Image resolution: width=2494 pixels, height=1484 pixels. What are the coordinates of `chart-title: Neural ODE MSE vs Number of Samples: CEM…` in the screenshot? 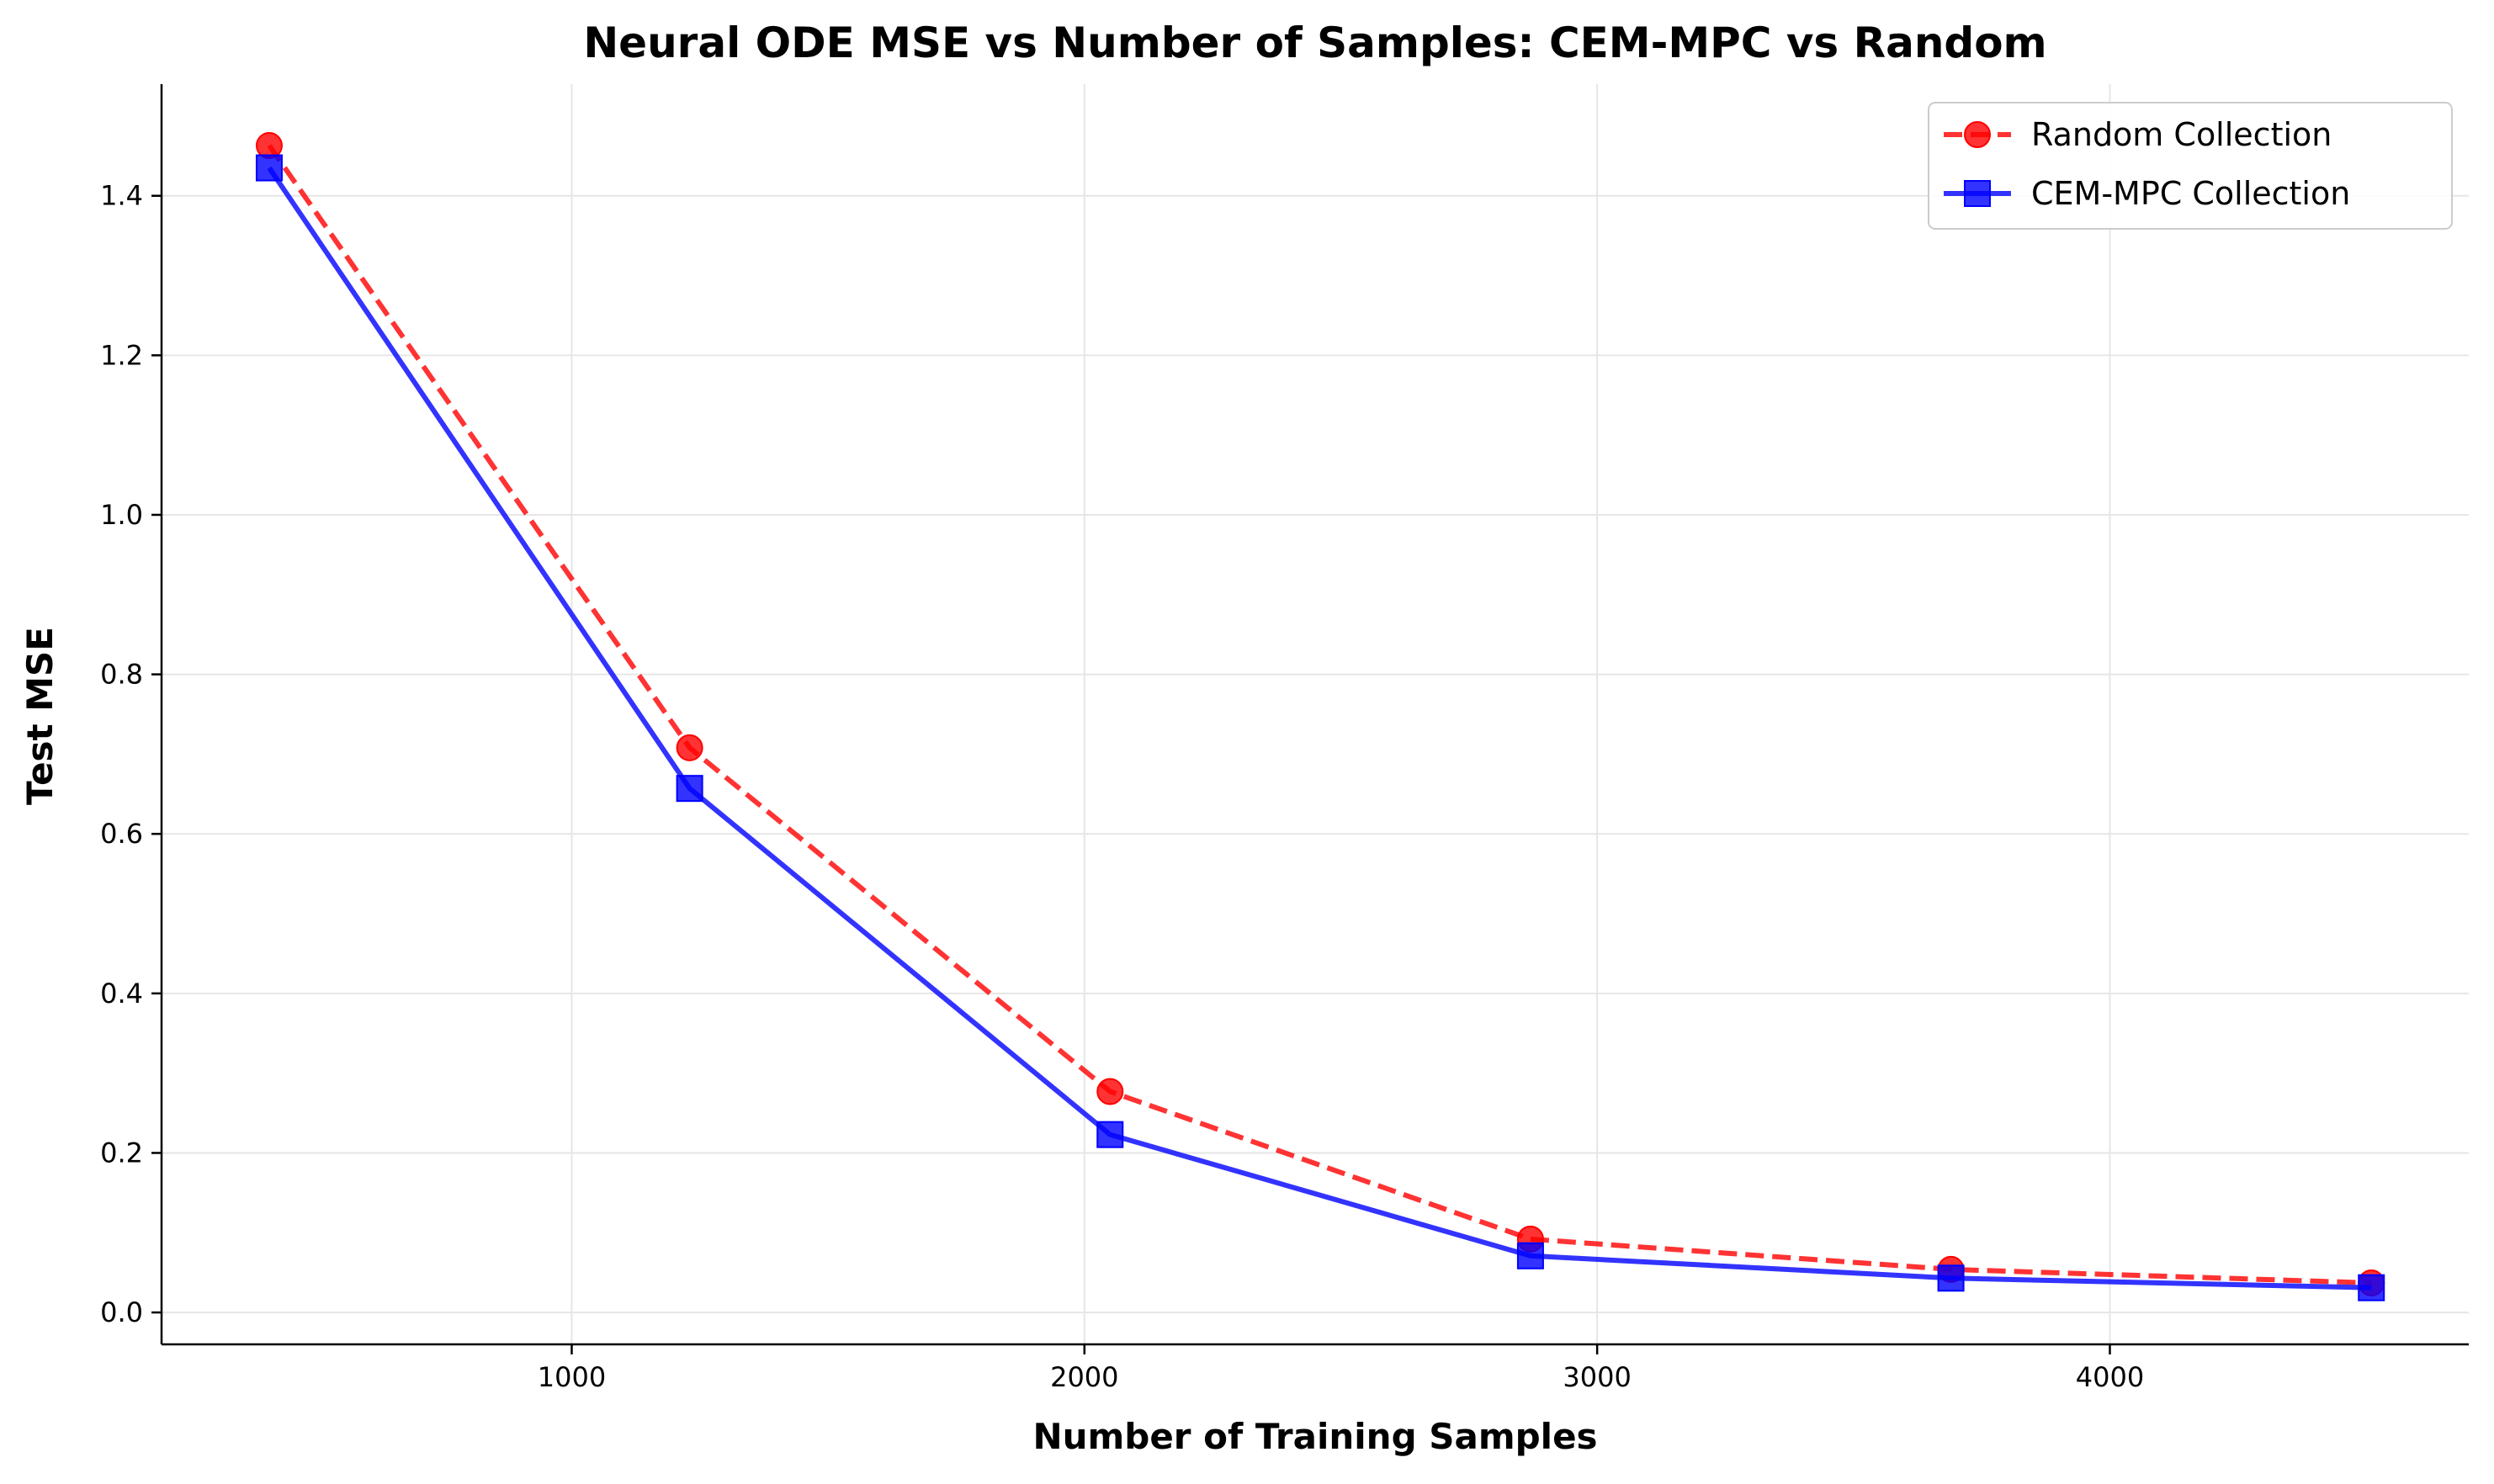 It's located at (1315, 43).